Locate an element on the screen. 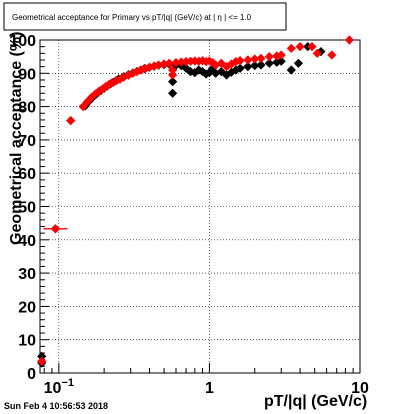 The width and height of the screenshot is (400, 414). y-tick-label: 60 is located at coordinates (27, 174).